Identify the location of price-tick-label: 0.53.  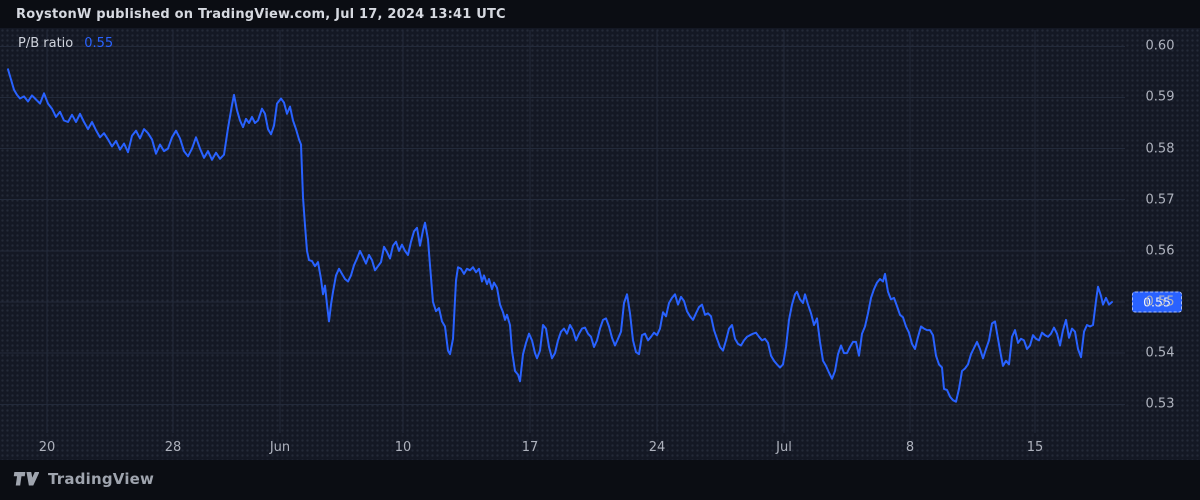
(1160, 404).